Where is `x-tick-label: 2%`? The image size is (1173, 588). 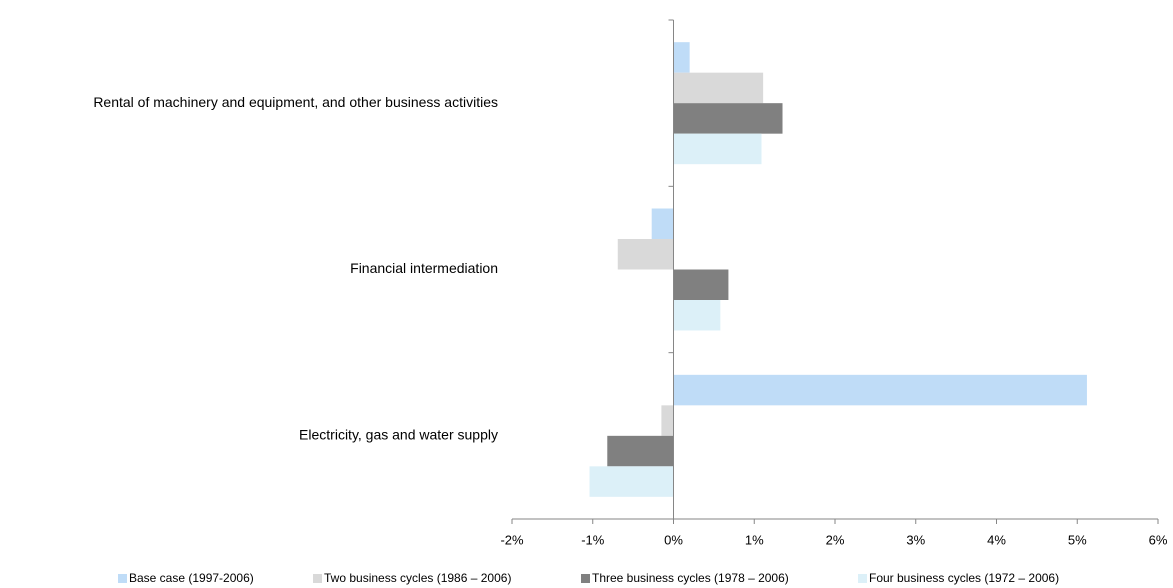 x-tick-label: 2% is located at coordinates (835, 539).